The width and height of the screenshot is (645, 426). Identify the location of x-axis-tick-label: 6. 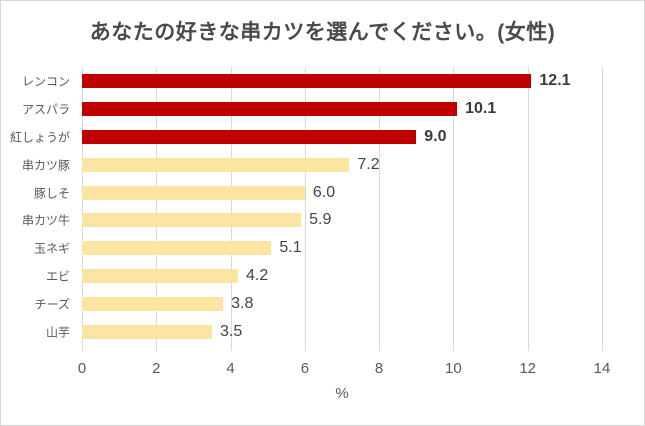
(305, 368).